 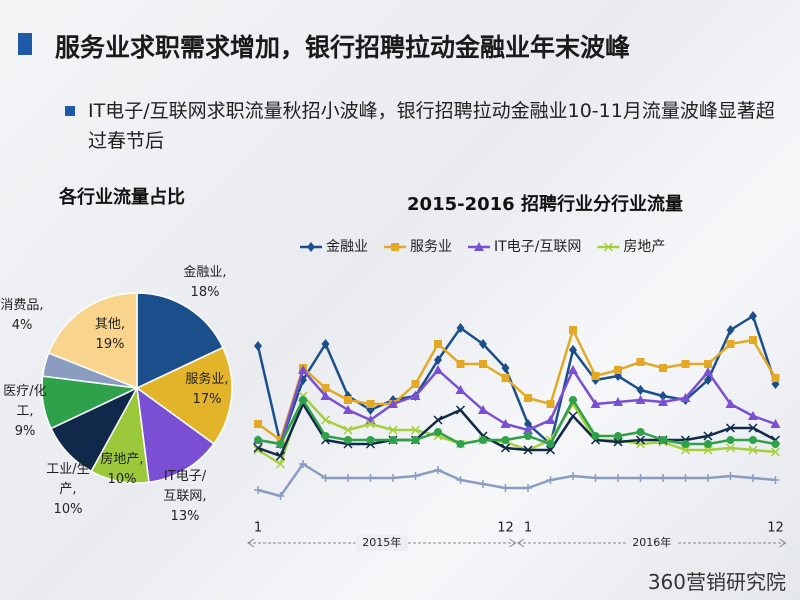 I want to click on pie-value-label: 9%, so click(x=25, y=431).